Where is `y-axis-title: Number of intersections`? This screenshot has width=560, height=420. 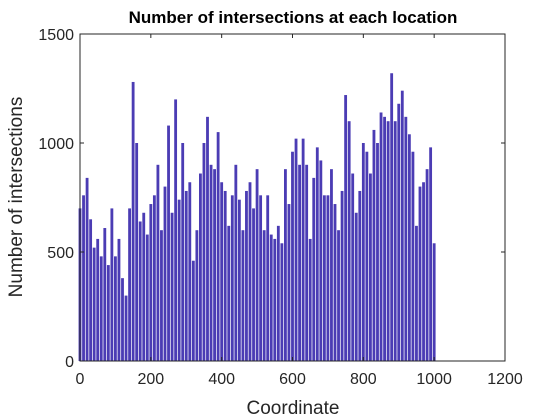 y-axis-title: Number of intersections is located at coordinates (16, 197).